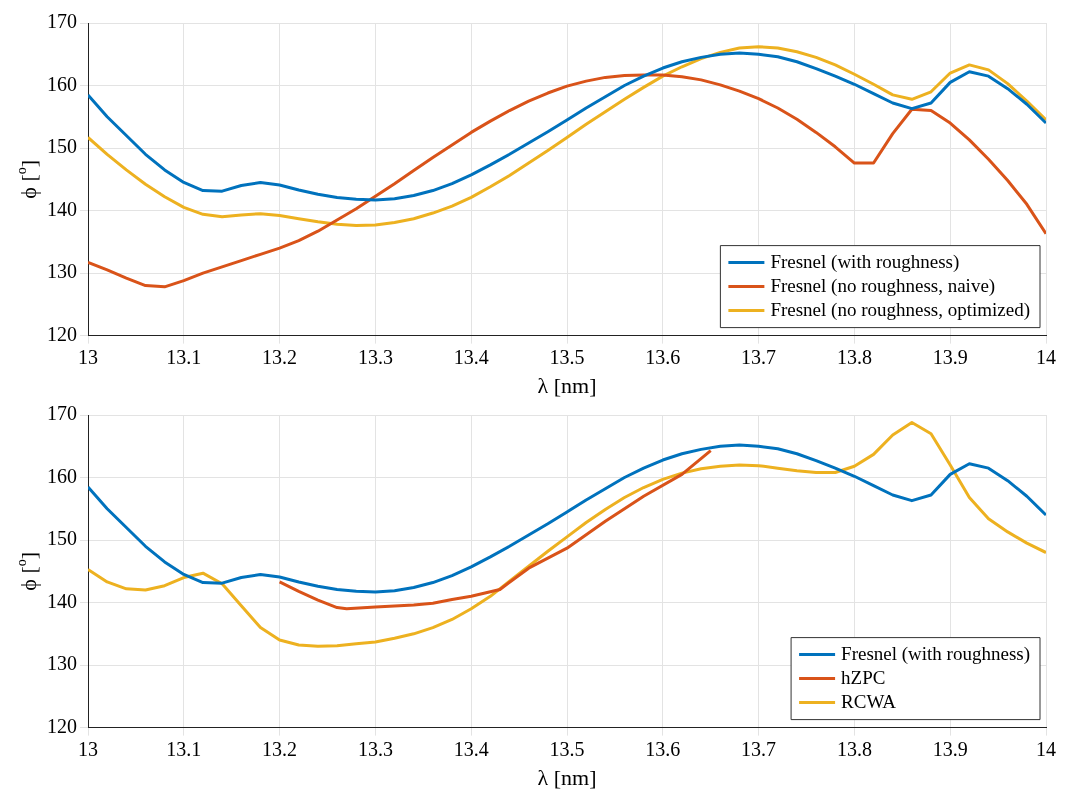 Image resolution: width=1068 pixels, height=807 pixels. Describe the element at coordinates (863, 677) in the screenshot. I see `legend-label: hZPC` at that location.